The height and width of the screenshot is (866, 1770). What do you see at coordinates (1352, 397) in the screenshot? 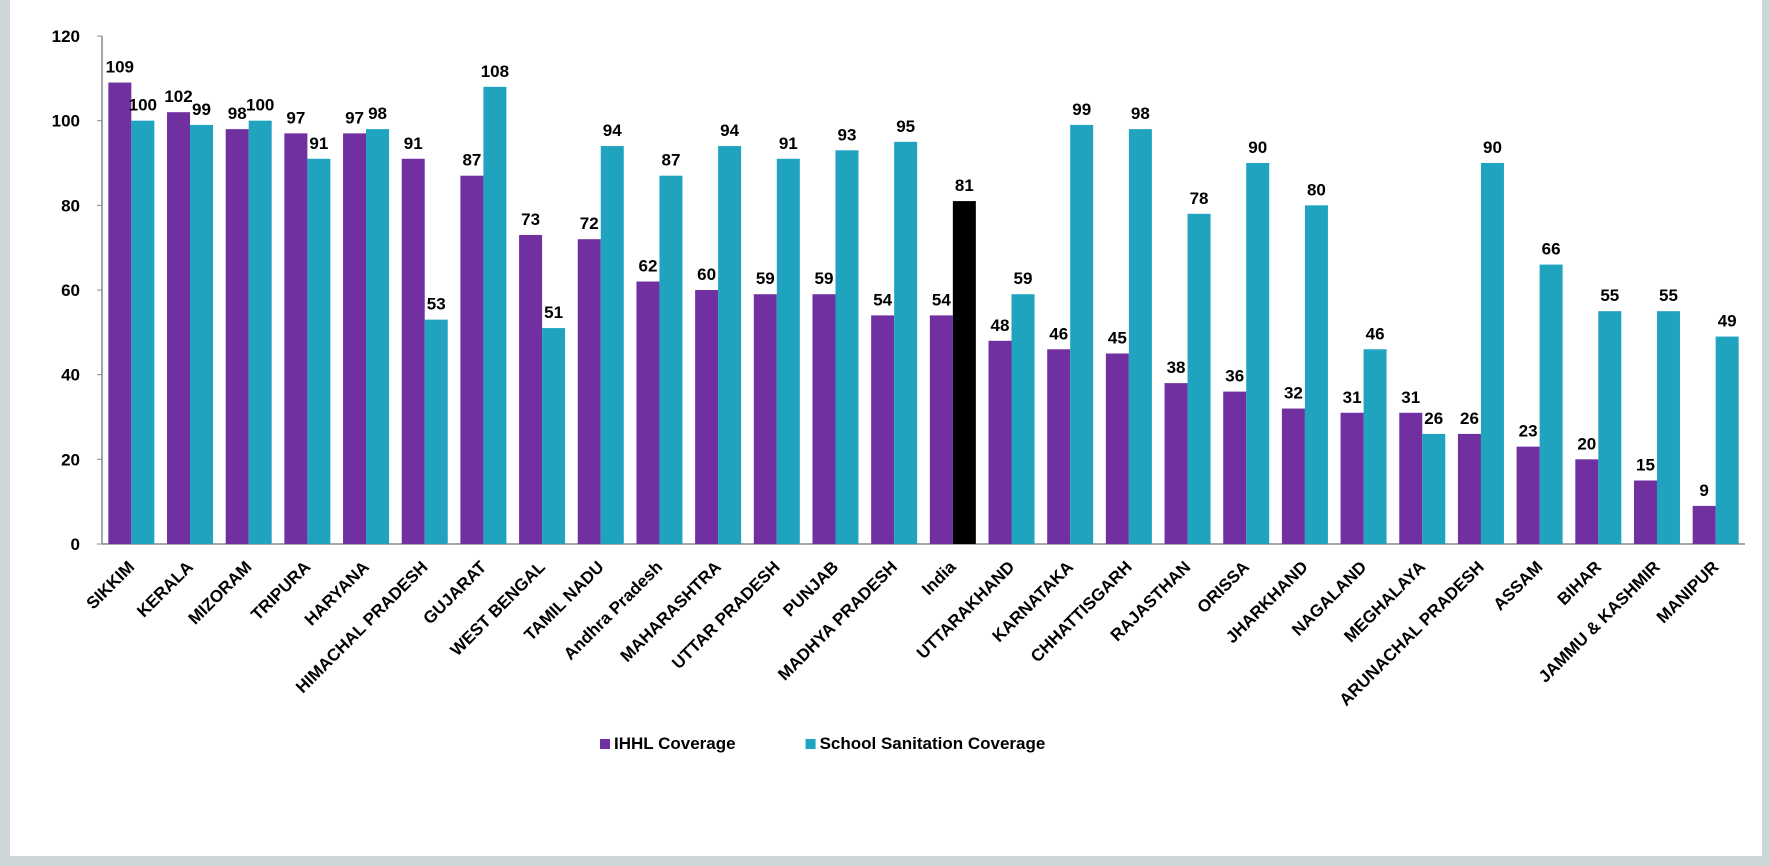
I see `value-label: 31` at bounding box center [1352, 397].